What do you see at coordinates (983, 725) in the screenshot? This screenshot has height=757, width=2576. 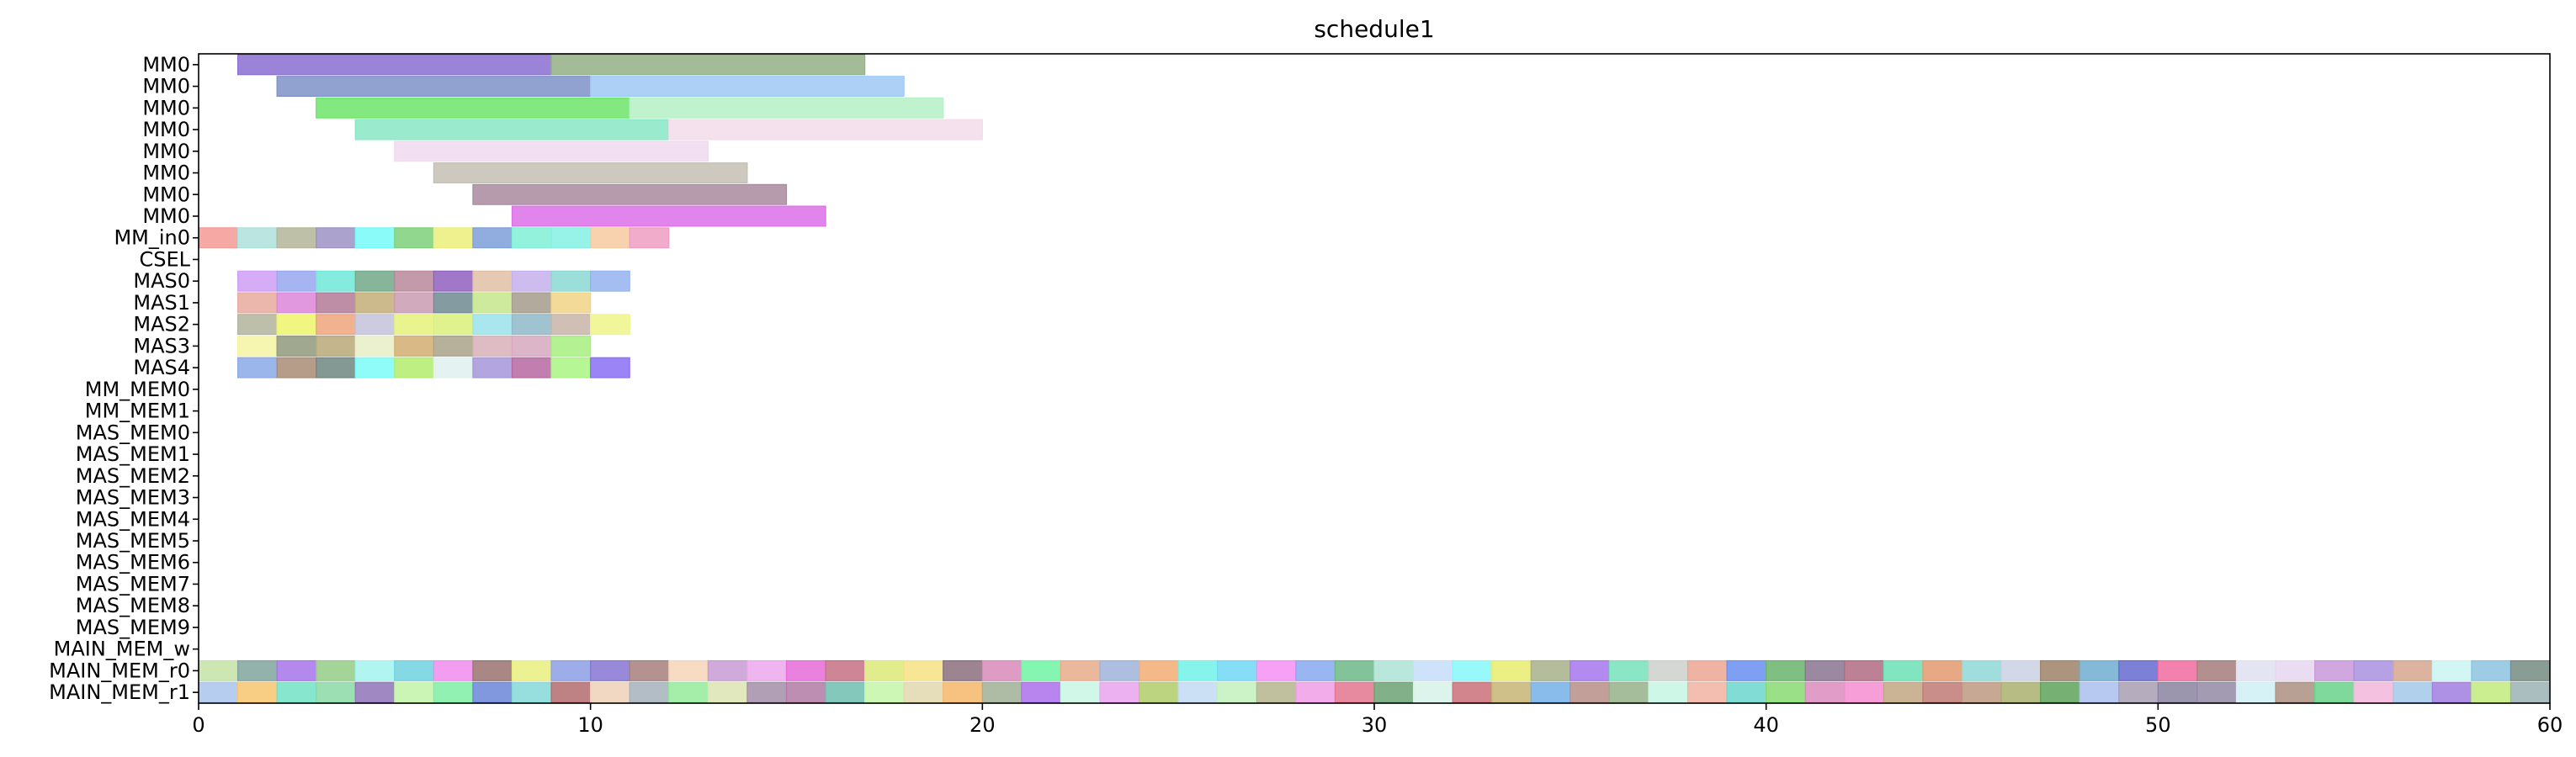 I see `x-tick-label: 20` at bounding box center [983, 725].